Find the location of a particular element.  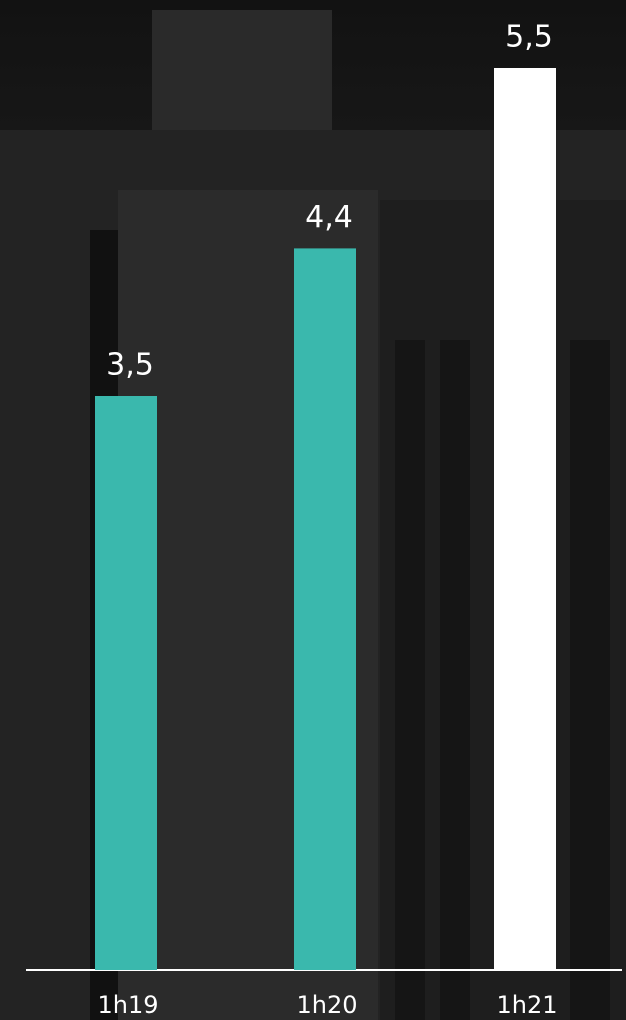

value-label: 3,5 is located at coordinates (130, 365).